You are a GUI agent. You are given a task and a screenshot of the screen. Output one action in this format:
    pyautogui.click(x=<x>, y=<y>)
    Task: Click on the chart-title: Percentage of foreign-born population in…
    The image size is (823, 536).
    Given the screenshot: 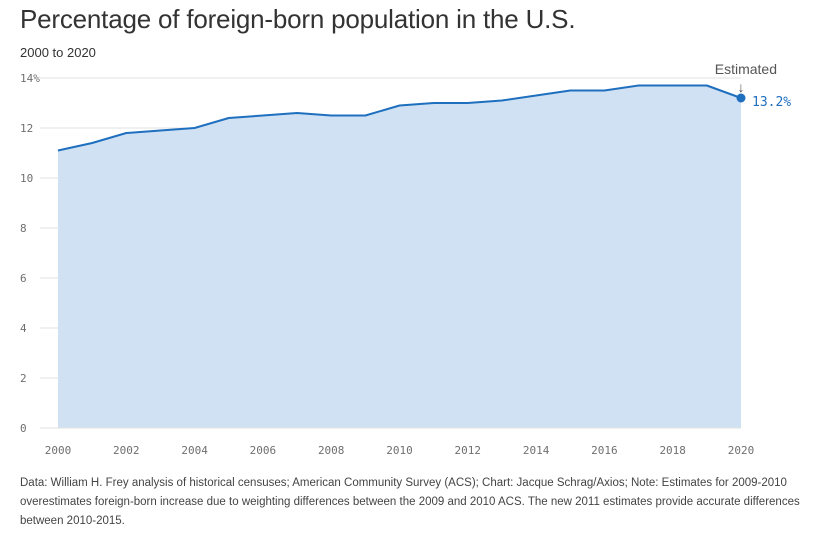 What is the action you would take?
    pyautogui.click(x=298, y=19)
    